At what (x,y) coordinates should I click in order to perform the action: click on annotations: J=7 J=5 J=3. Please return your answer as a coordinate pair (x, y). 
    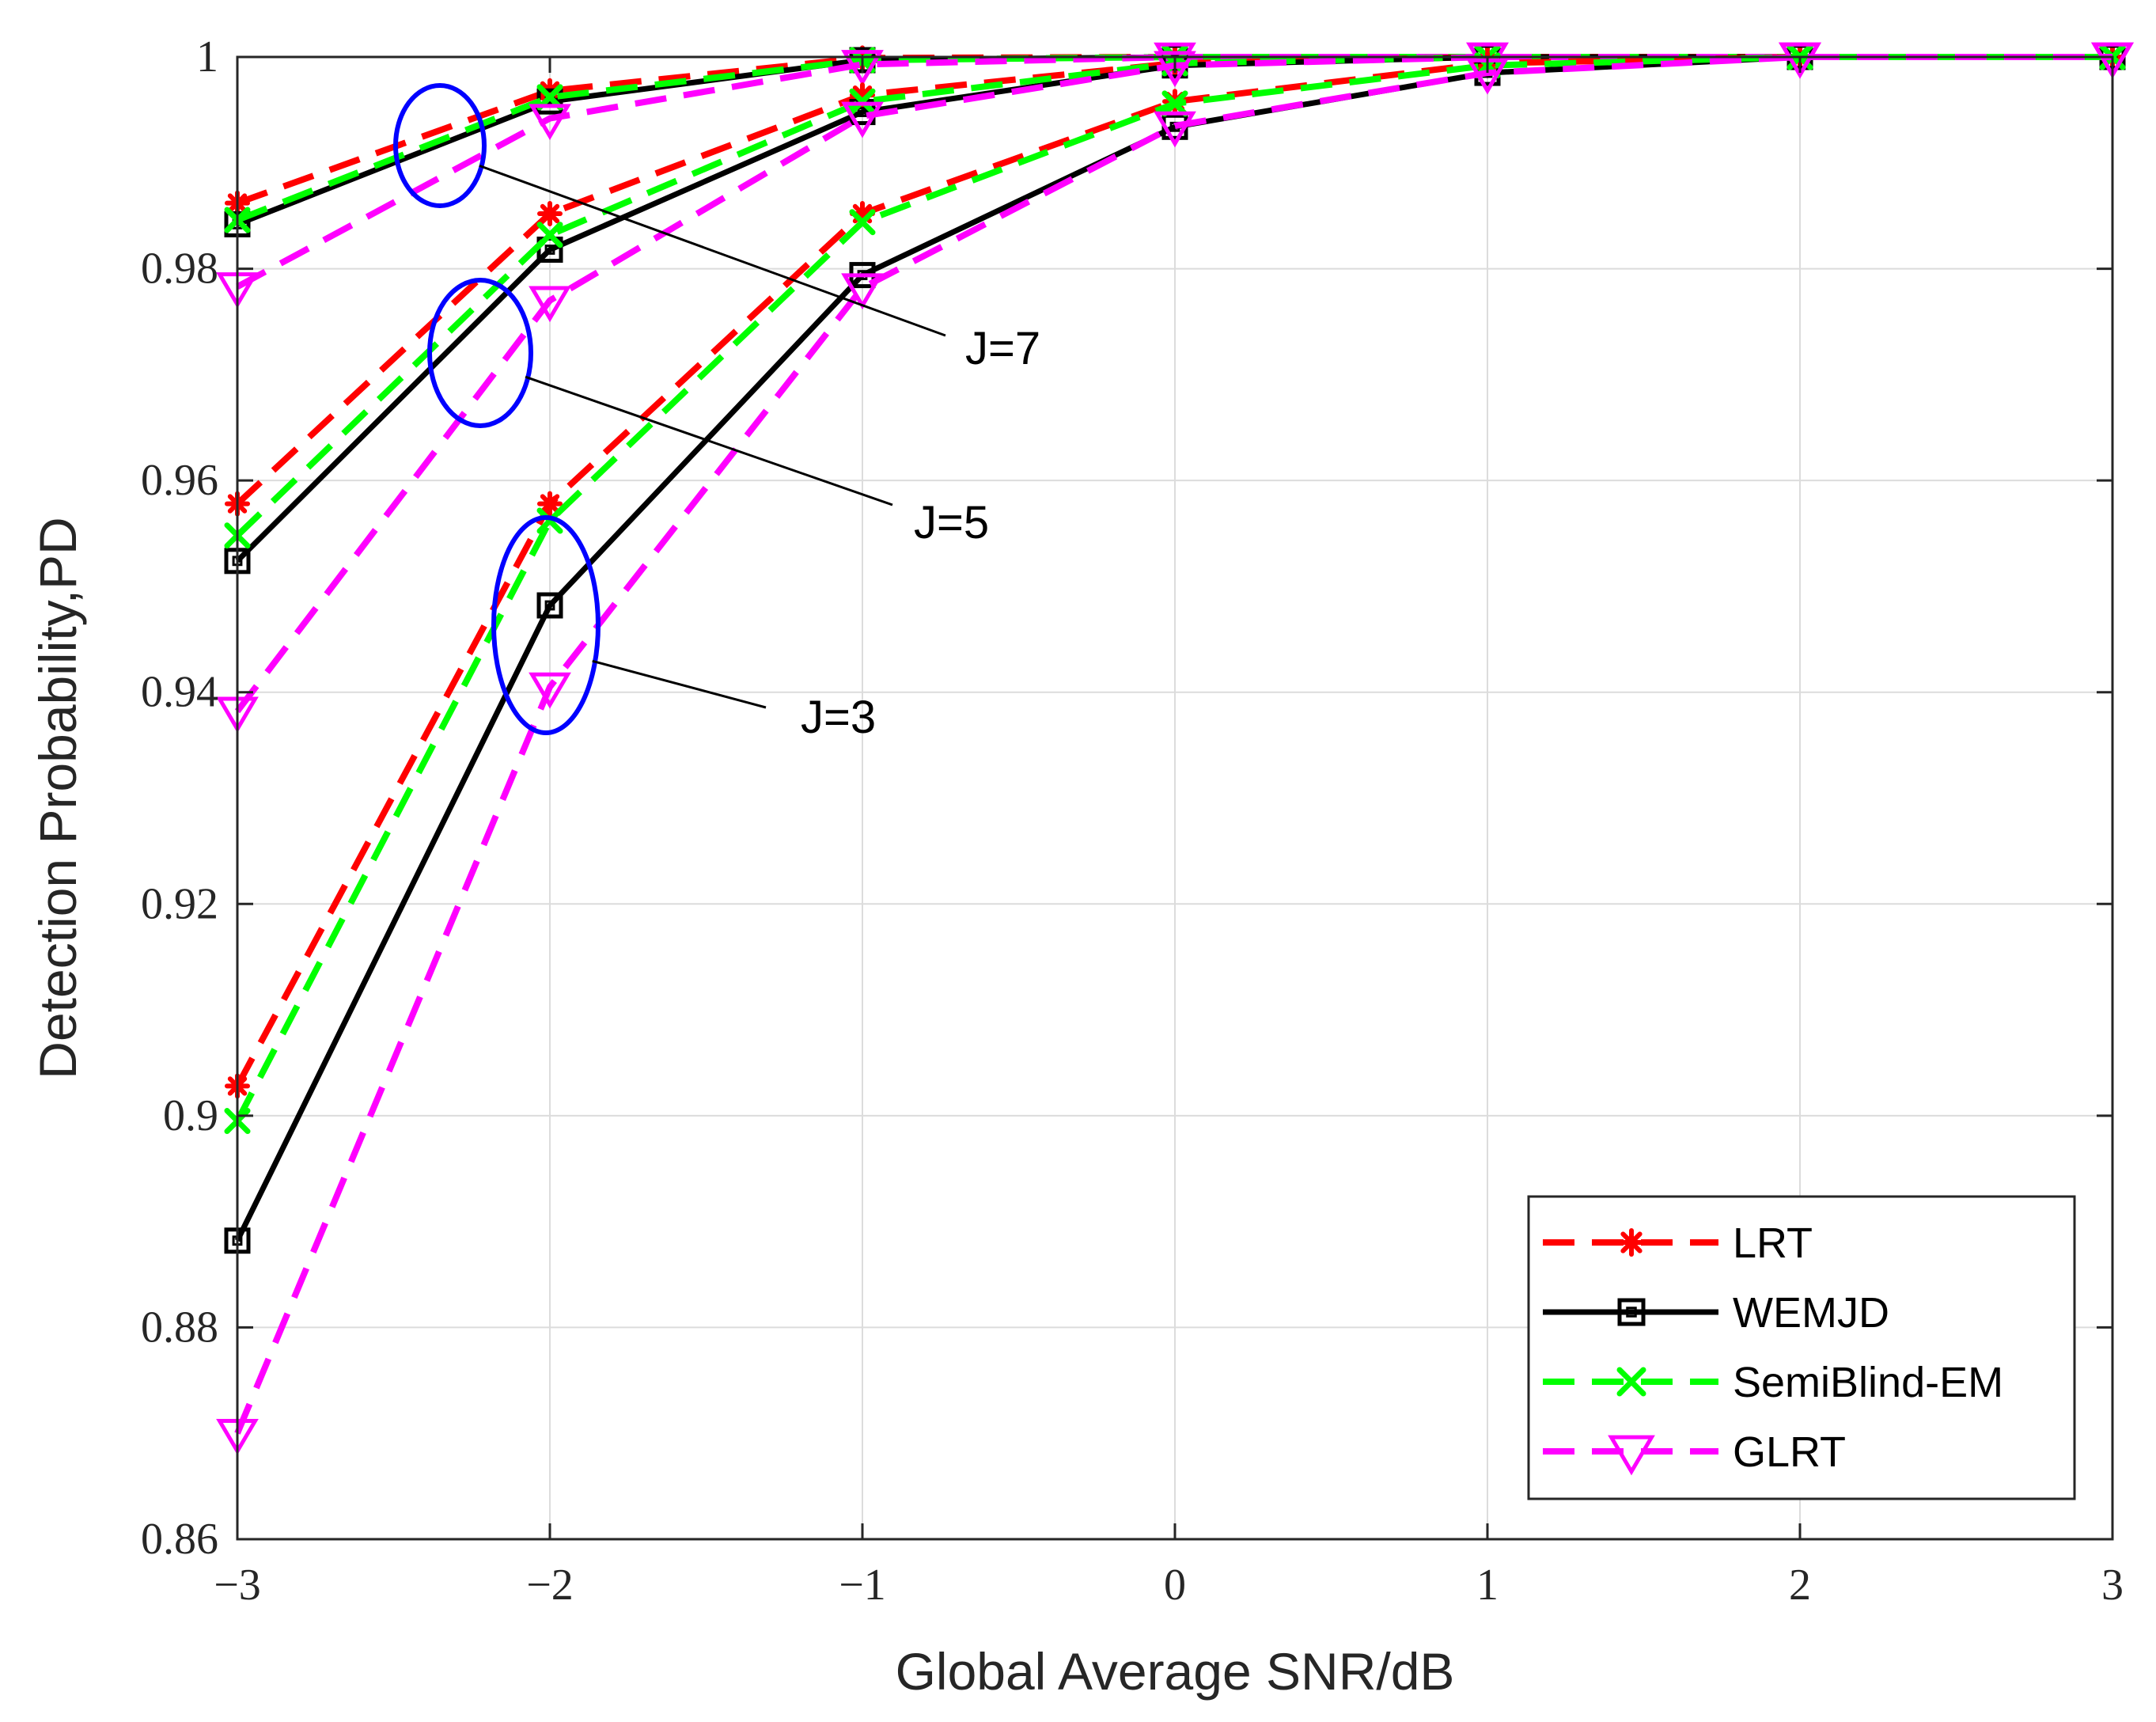
    Looking at the image, I should click on (716, 413).